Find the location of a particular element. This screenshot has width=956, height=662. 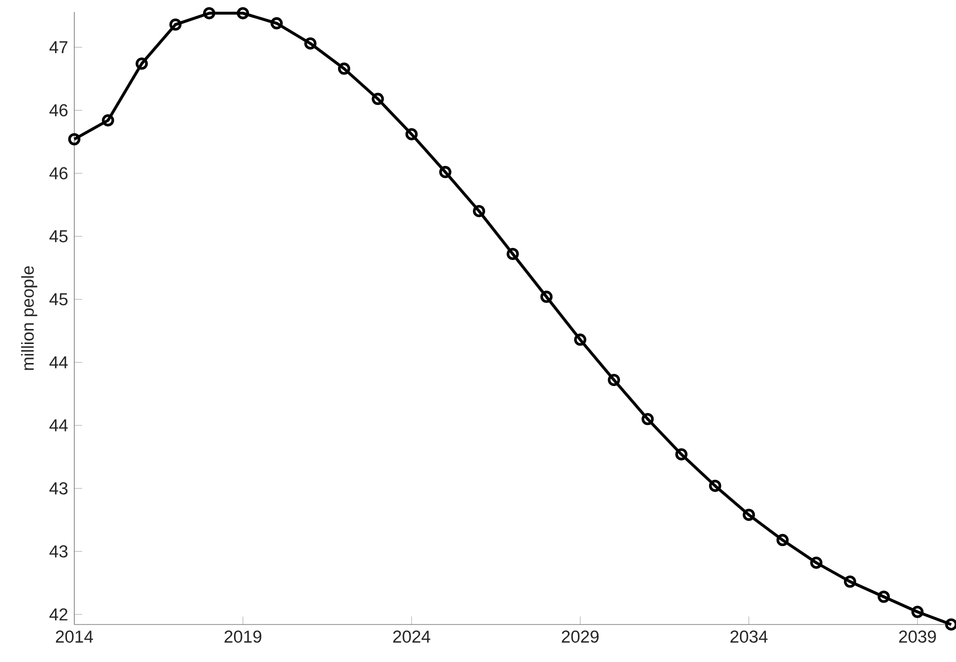

x-tick-label: 2024 is located at coordinates (411, 636).